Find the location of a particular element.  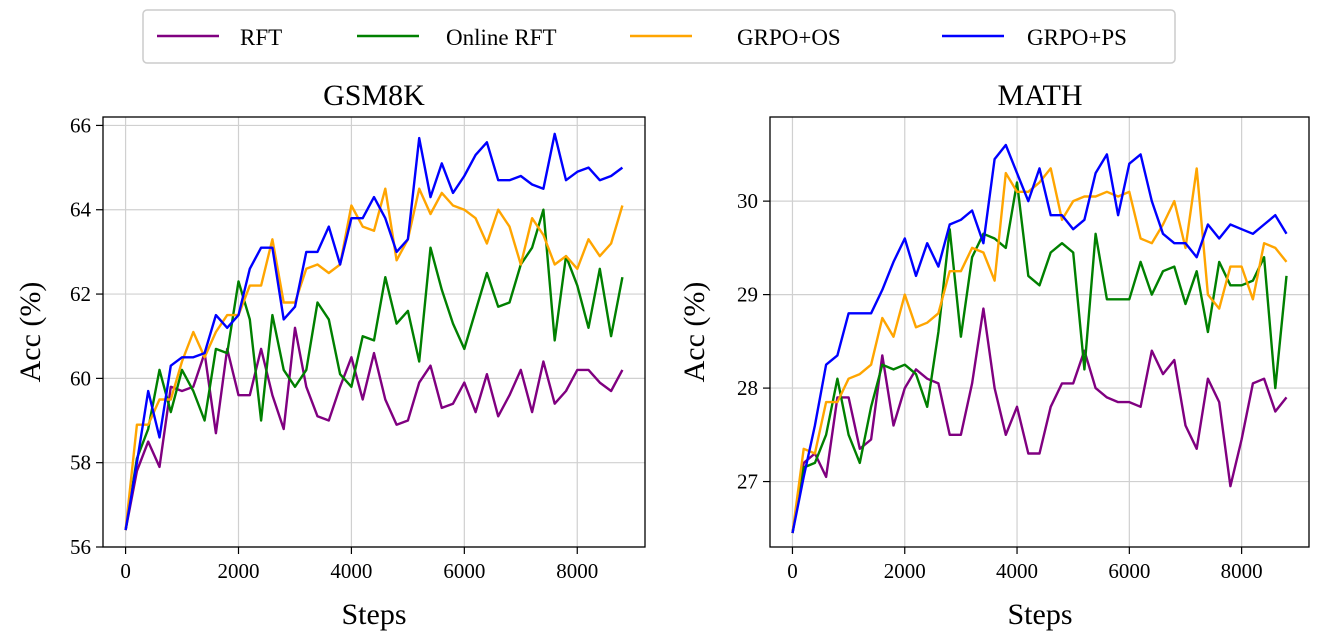

legend-label-grpo-ps: GRPO+PS is located at coordinates (1077, 37).